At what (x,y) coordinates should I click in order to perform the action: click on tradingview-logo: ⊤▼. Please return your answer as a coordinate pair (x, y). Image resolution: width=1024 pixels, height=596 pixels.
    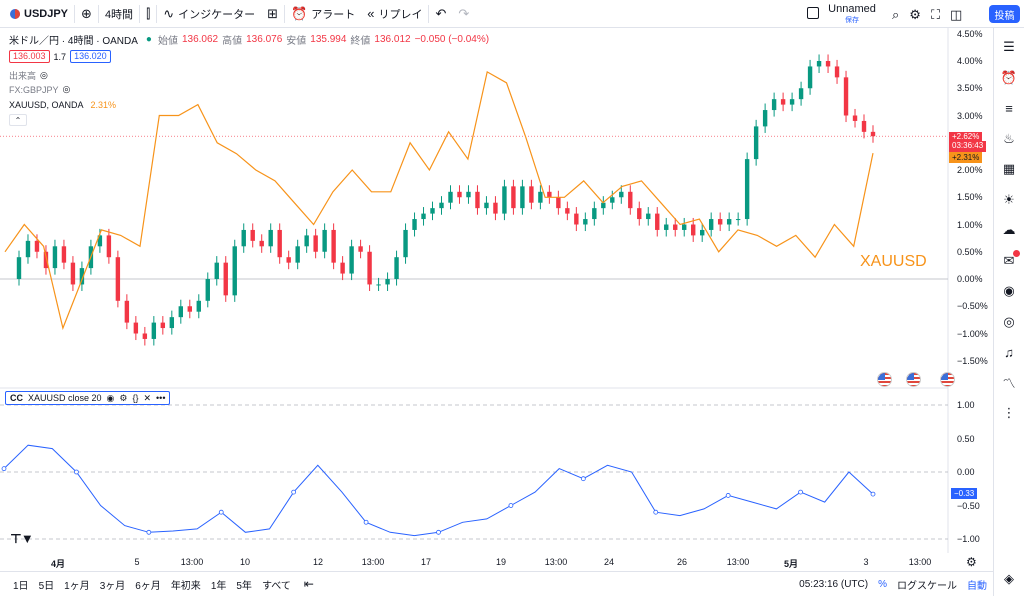
    Looking at the image, I should click on (22, 538).